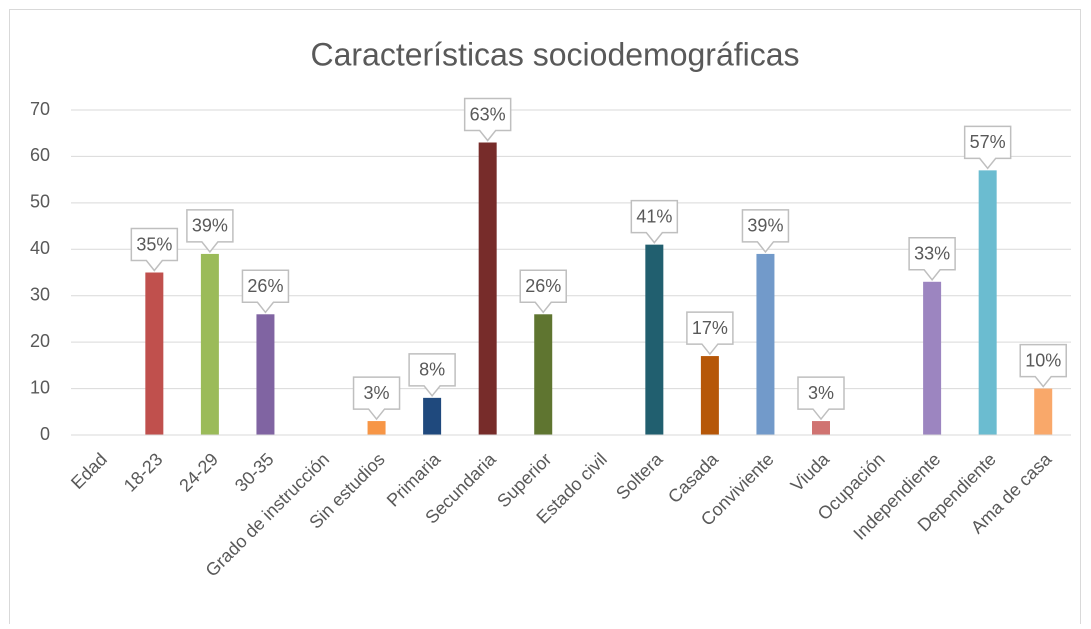 This screenshot has width=1091, height=629. I want to click on y-tick-label: 50, so click(40, 202).